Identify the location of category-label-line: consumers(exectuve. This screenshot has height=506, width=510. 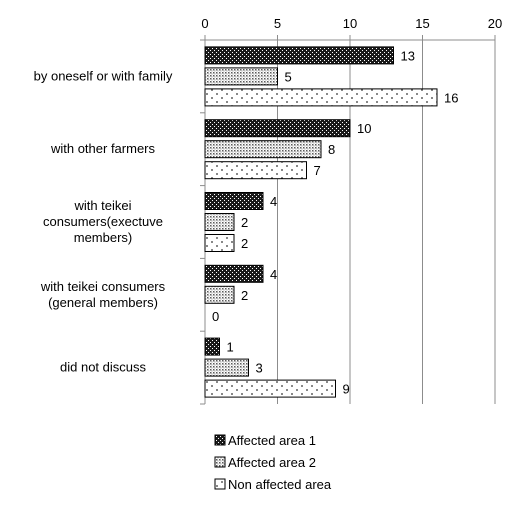
(103, 221).